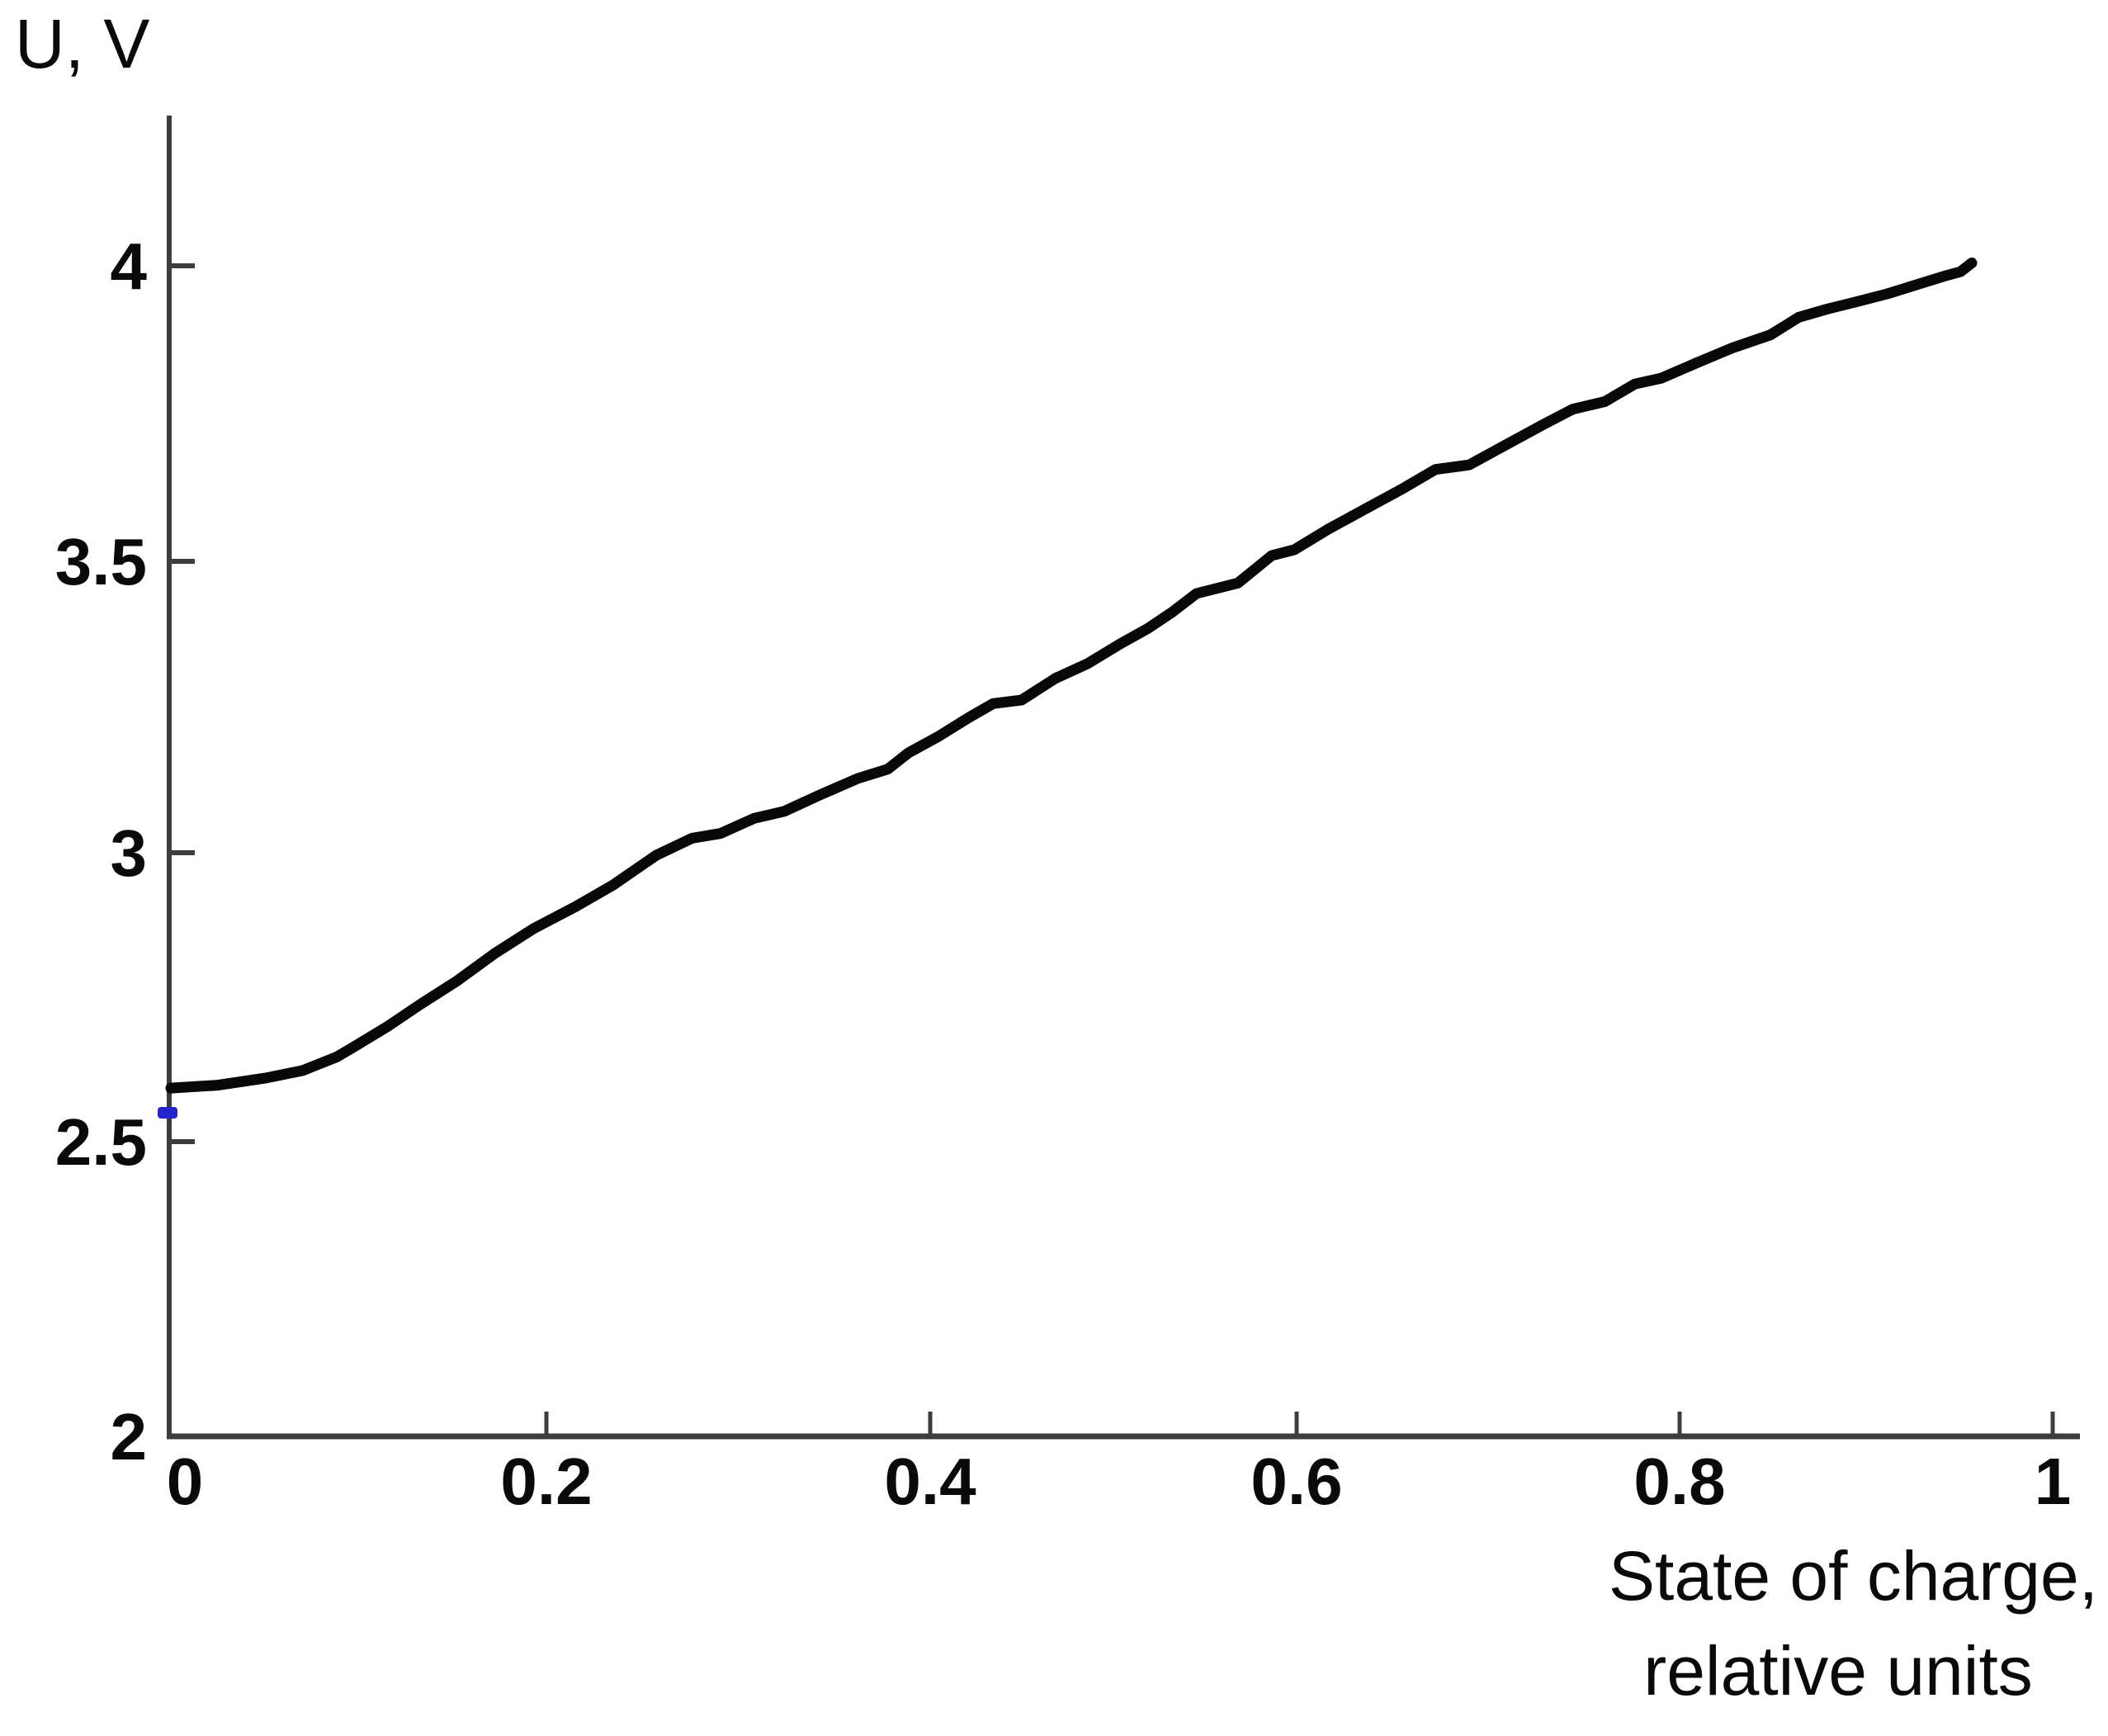 Image resolution: width=2108 pixels, height=1736 pixels. Describe the element at coordinates (1296, 1481) in the screenshot. I see `x-tick-label-0.6: 0.6` at that location.